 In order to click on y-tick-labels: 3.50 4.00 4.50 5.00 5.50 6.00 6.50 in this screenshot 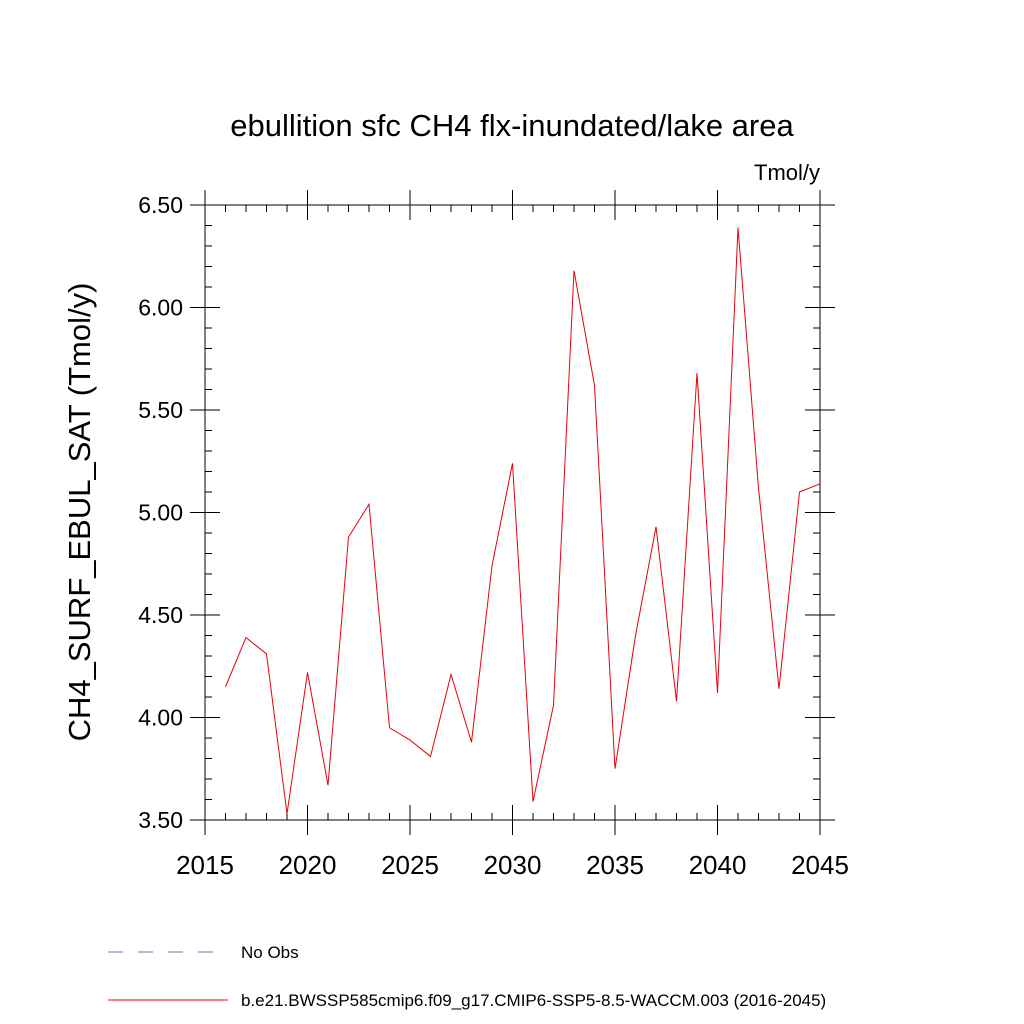, I will do `click(160, 512)`.